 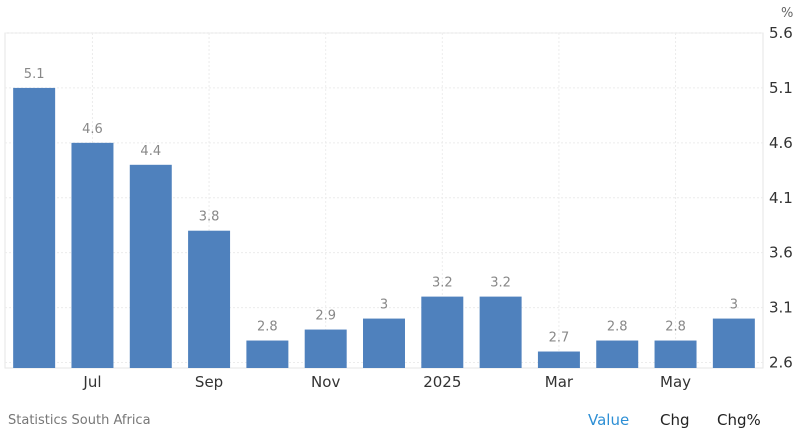 What do you see at coordinates (781, 308) in the screenshot?
I see `y-tick-label: 3.1` at bounding box center [781, 308].